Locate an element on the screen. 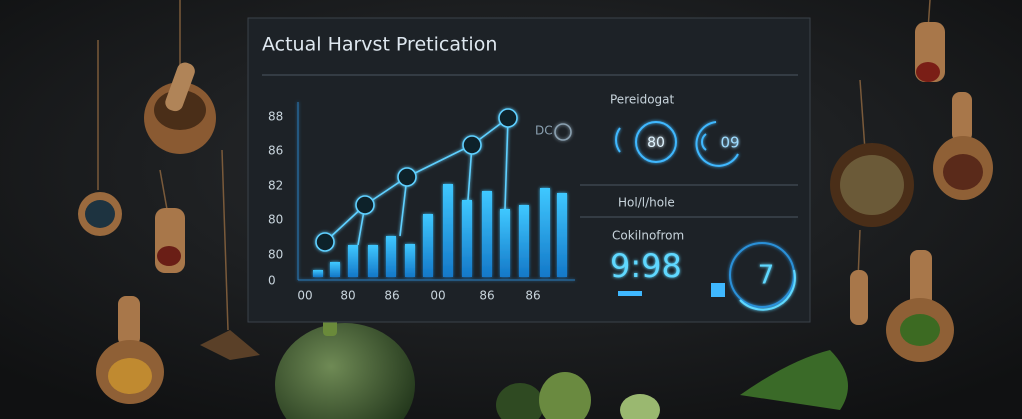 The height and width of the screenshot is (419, 1022). readout: 7 is located at coordinates (766, 276).